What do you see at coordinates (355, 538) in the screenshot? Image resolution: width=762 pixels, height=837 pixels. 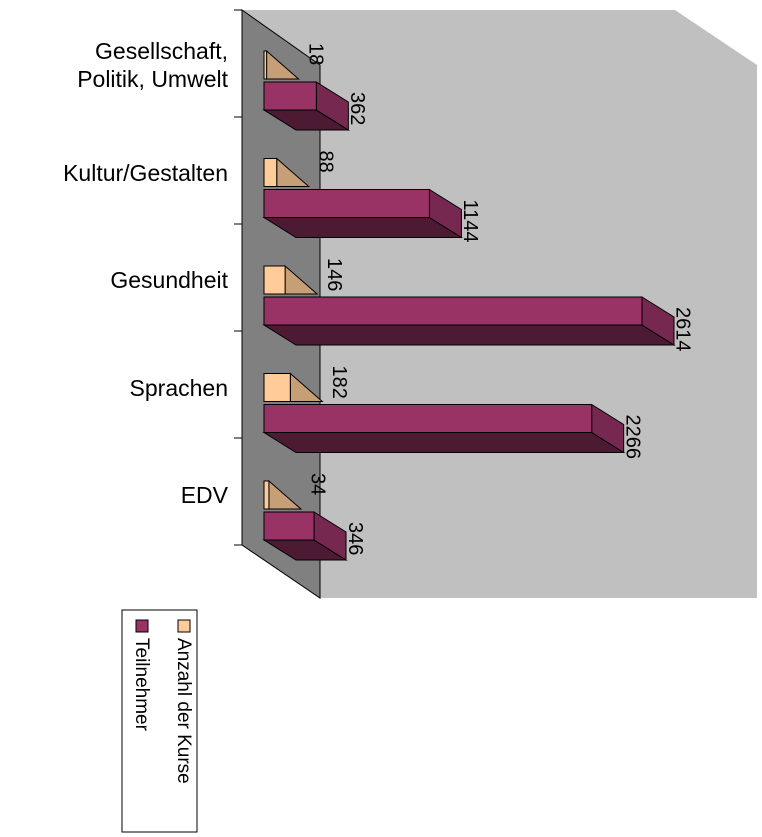 I see `data-label: 346` at bounding box center [355, 538].